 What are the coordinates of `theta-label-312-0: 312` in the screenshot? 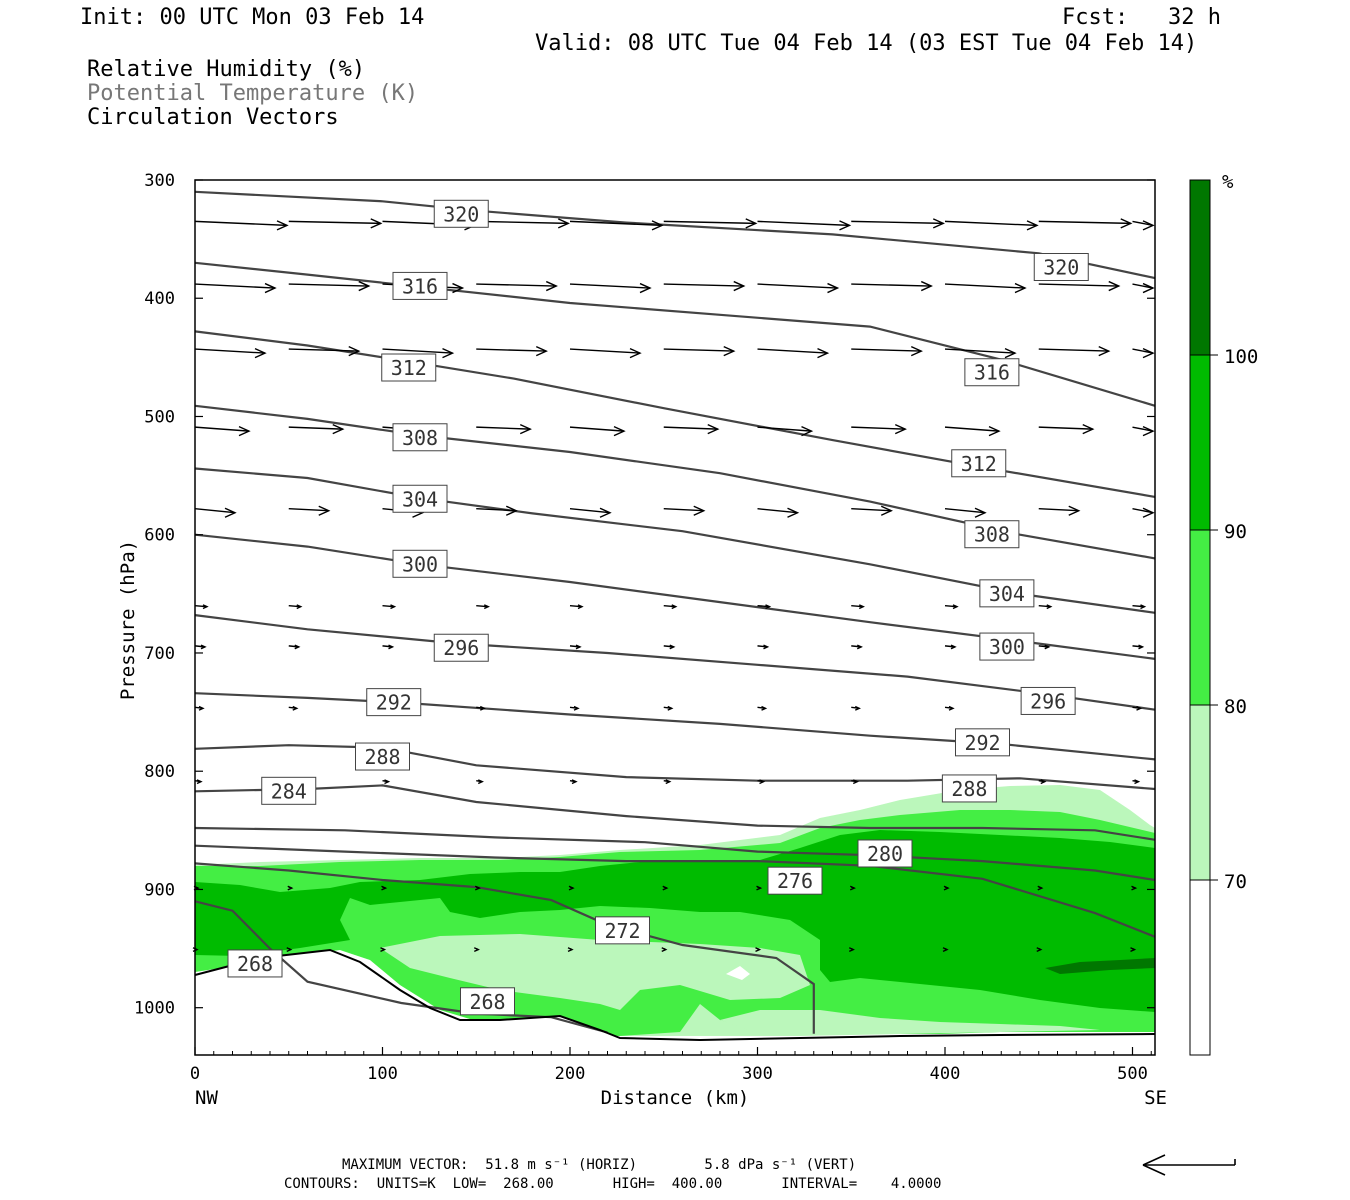 It's located at (409, 368).